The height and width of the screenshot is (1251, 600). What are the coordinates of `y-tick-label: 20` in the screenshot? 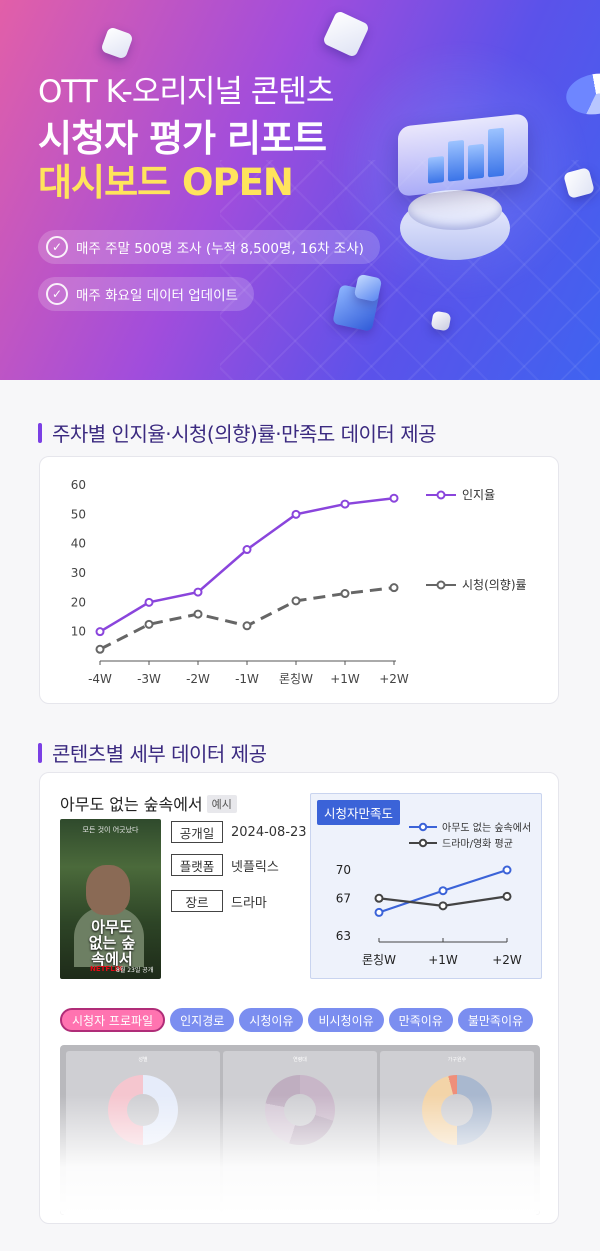 It's located at (78, 602).